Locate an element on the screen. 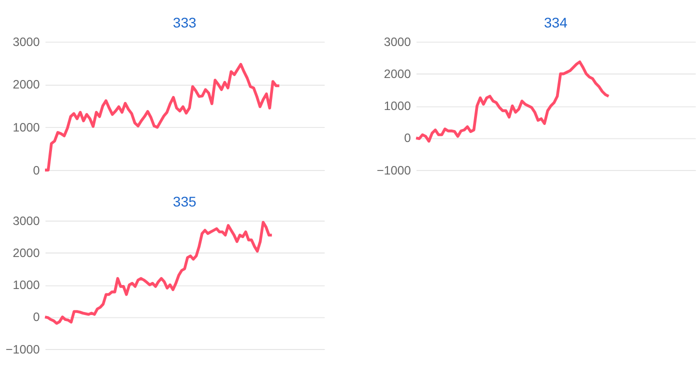  chart-title: 335 is located at coordinates (184, 202).